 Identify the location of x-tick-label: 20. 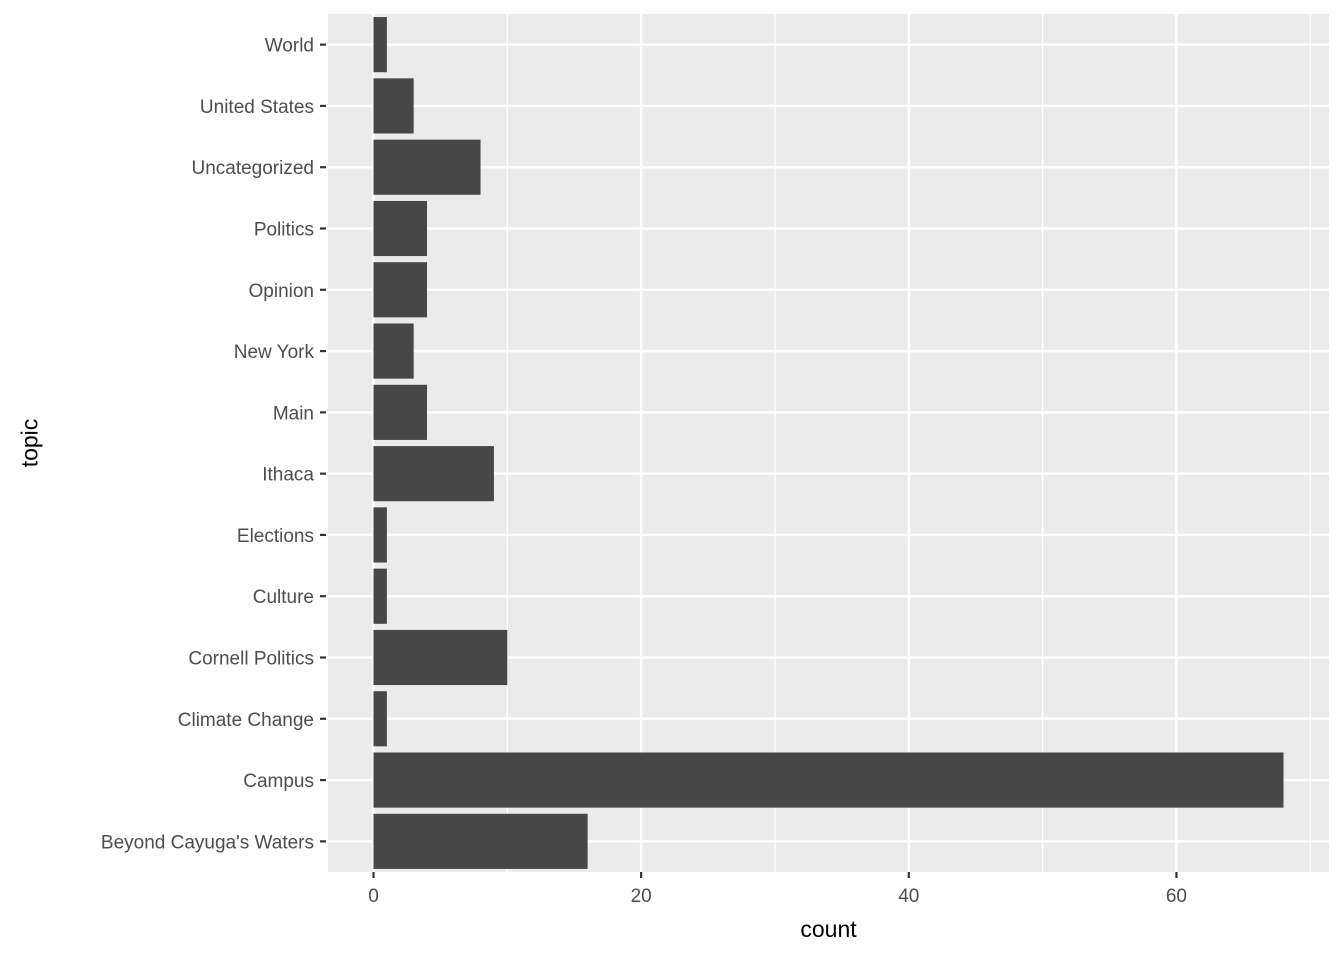
(641, 896).